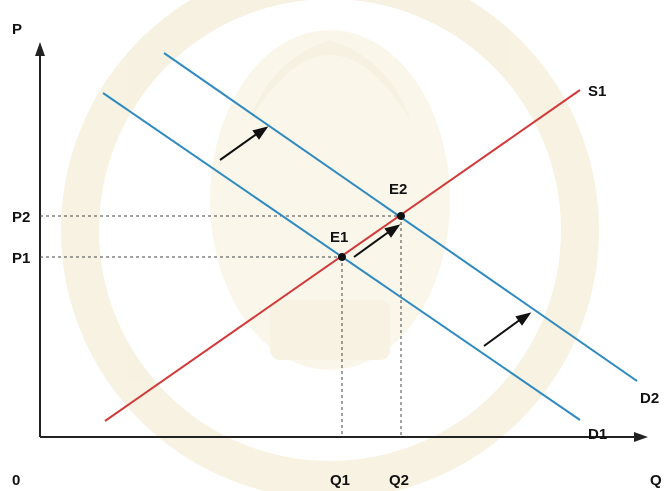 Image resolution: width=668 pixels, height=491 pixels. What do you see at coordinates (399, 480) in the screenshot?
I see `q2-label: Q2` at bounding box center [399, 480].